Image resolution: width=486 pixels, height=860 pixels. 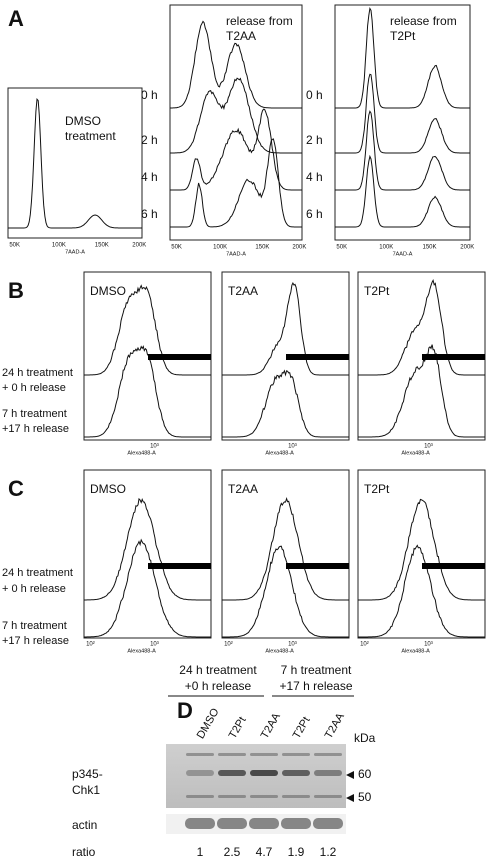 What do you see at coordinates (232, 852) in the screenshot?
I see `ratio-value: 2.5` at bounding box center [232, 852].